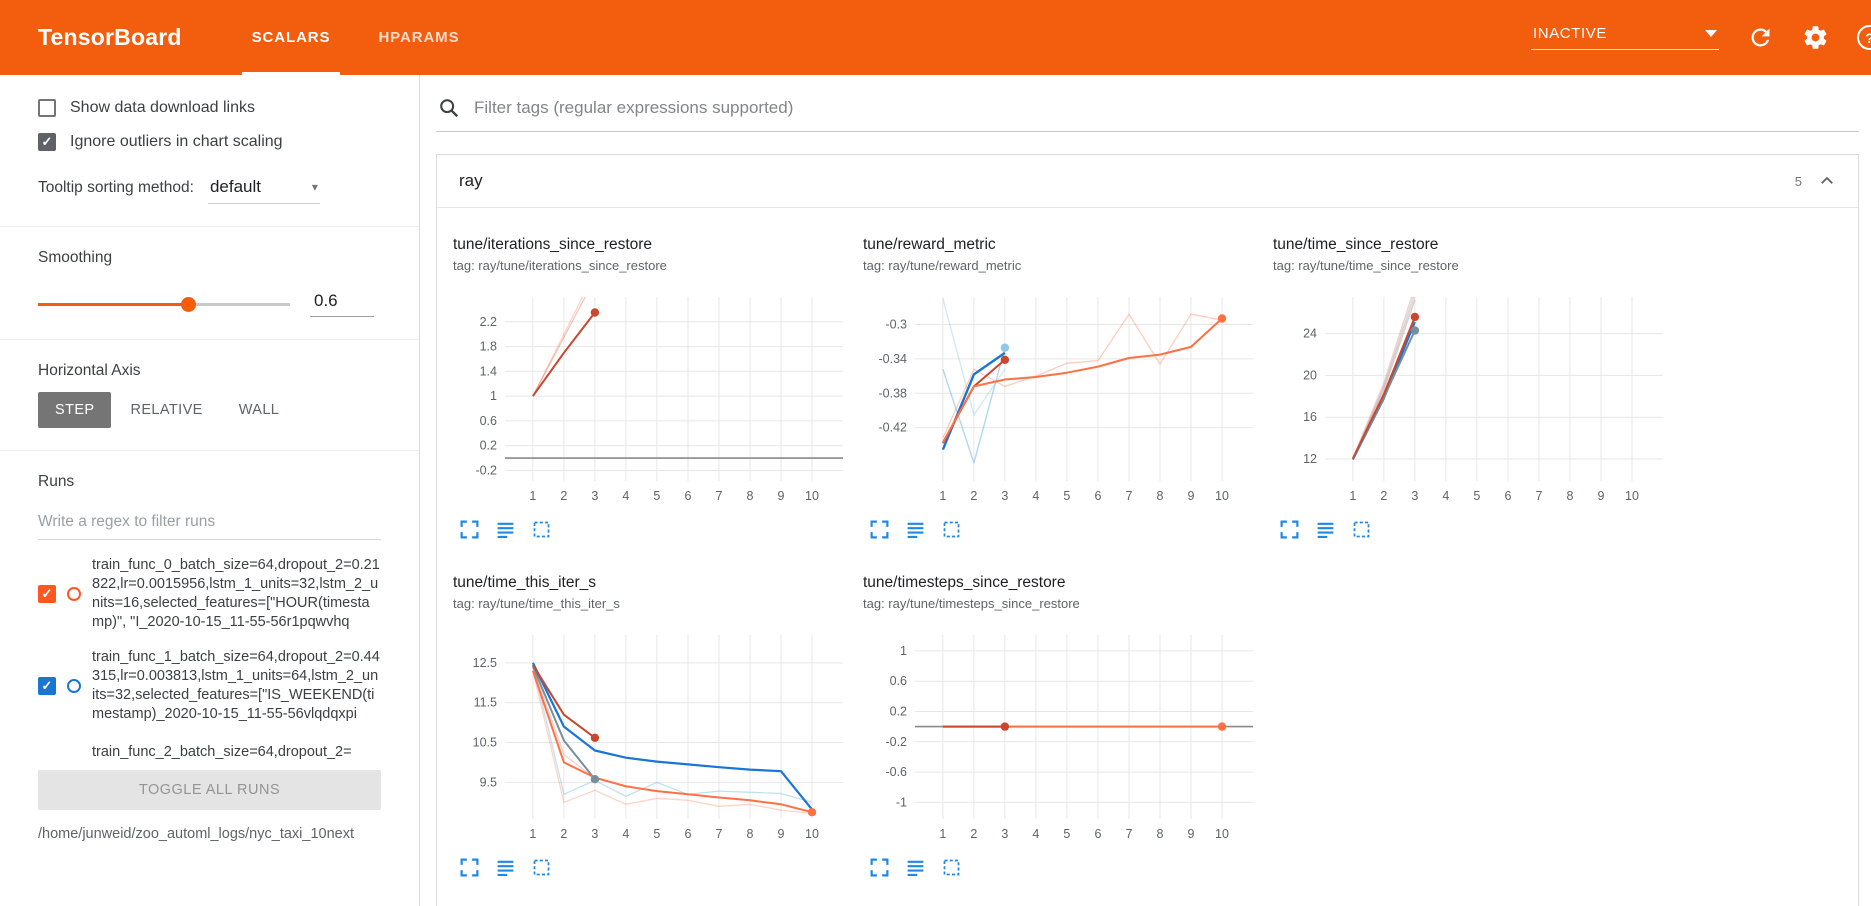 The image size is (1871, 906). What do you see at coordinates (1815, 37) in the screenshot?
I see `settings-gear-icon` at bounding box center [1815, 37].